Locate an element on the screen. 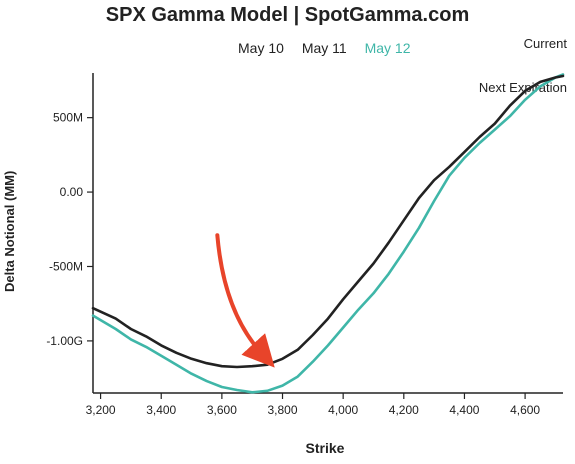 This screenshot has height=464, width=575. date-option-may-12: May 12 is located at coordinates (387, 48).